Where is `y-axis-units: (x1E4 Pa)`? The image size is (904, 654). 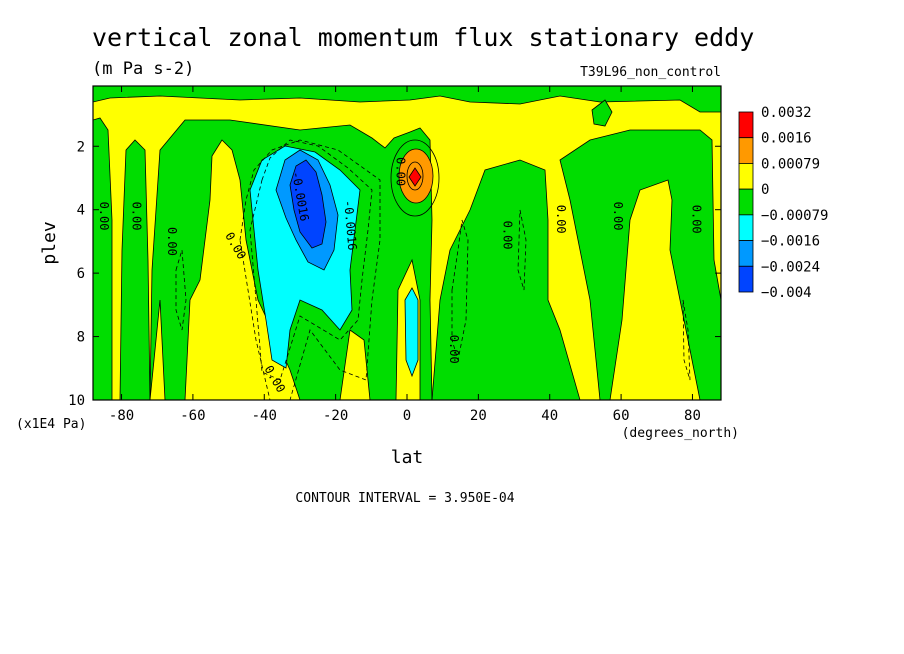
y-axis-units: (x1E4 Pa) is located at coordinates (51, 424).